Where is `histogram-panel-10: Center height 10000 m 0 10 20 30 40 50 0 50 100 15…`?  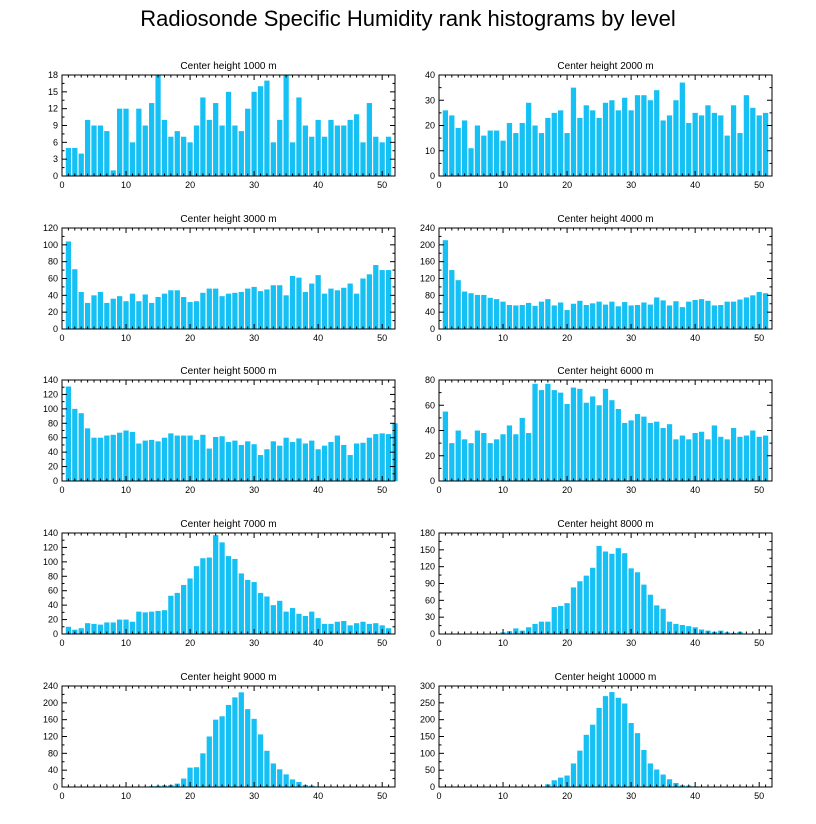
histogram-panel-10: Center height 10000 m 0 10 20 30 40 50 0 50 100 15… is located at coordinates (596, 736).